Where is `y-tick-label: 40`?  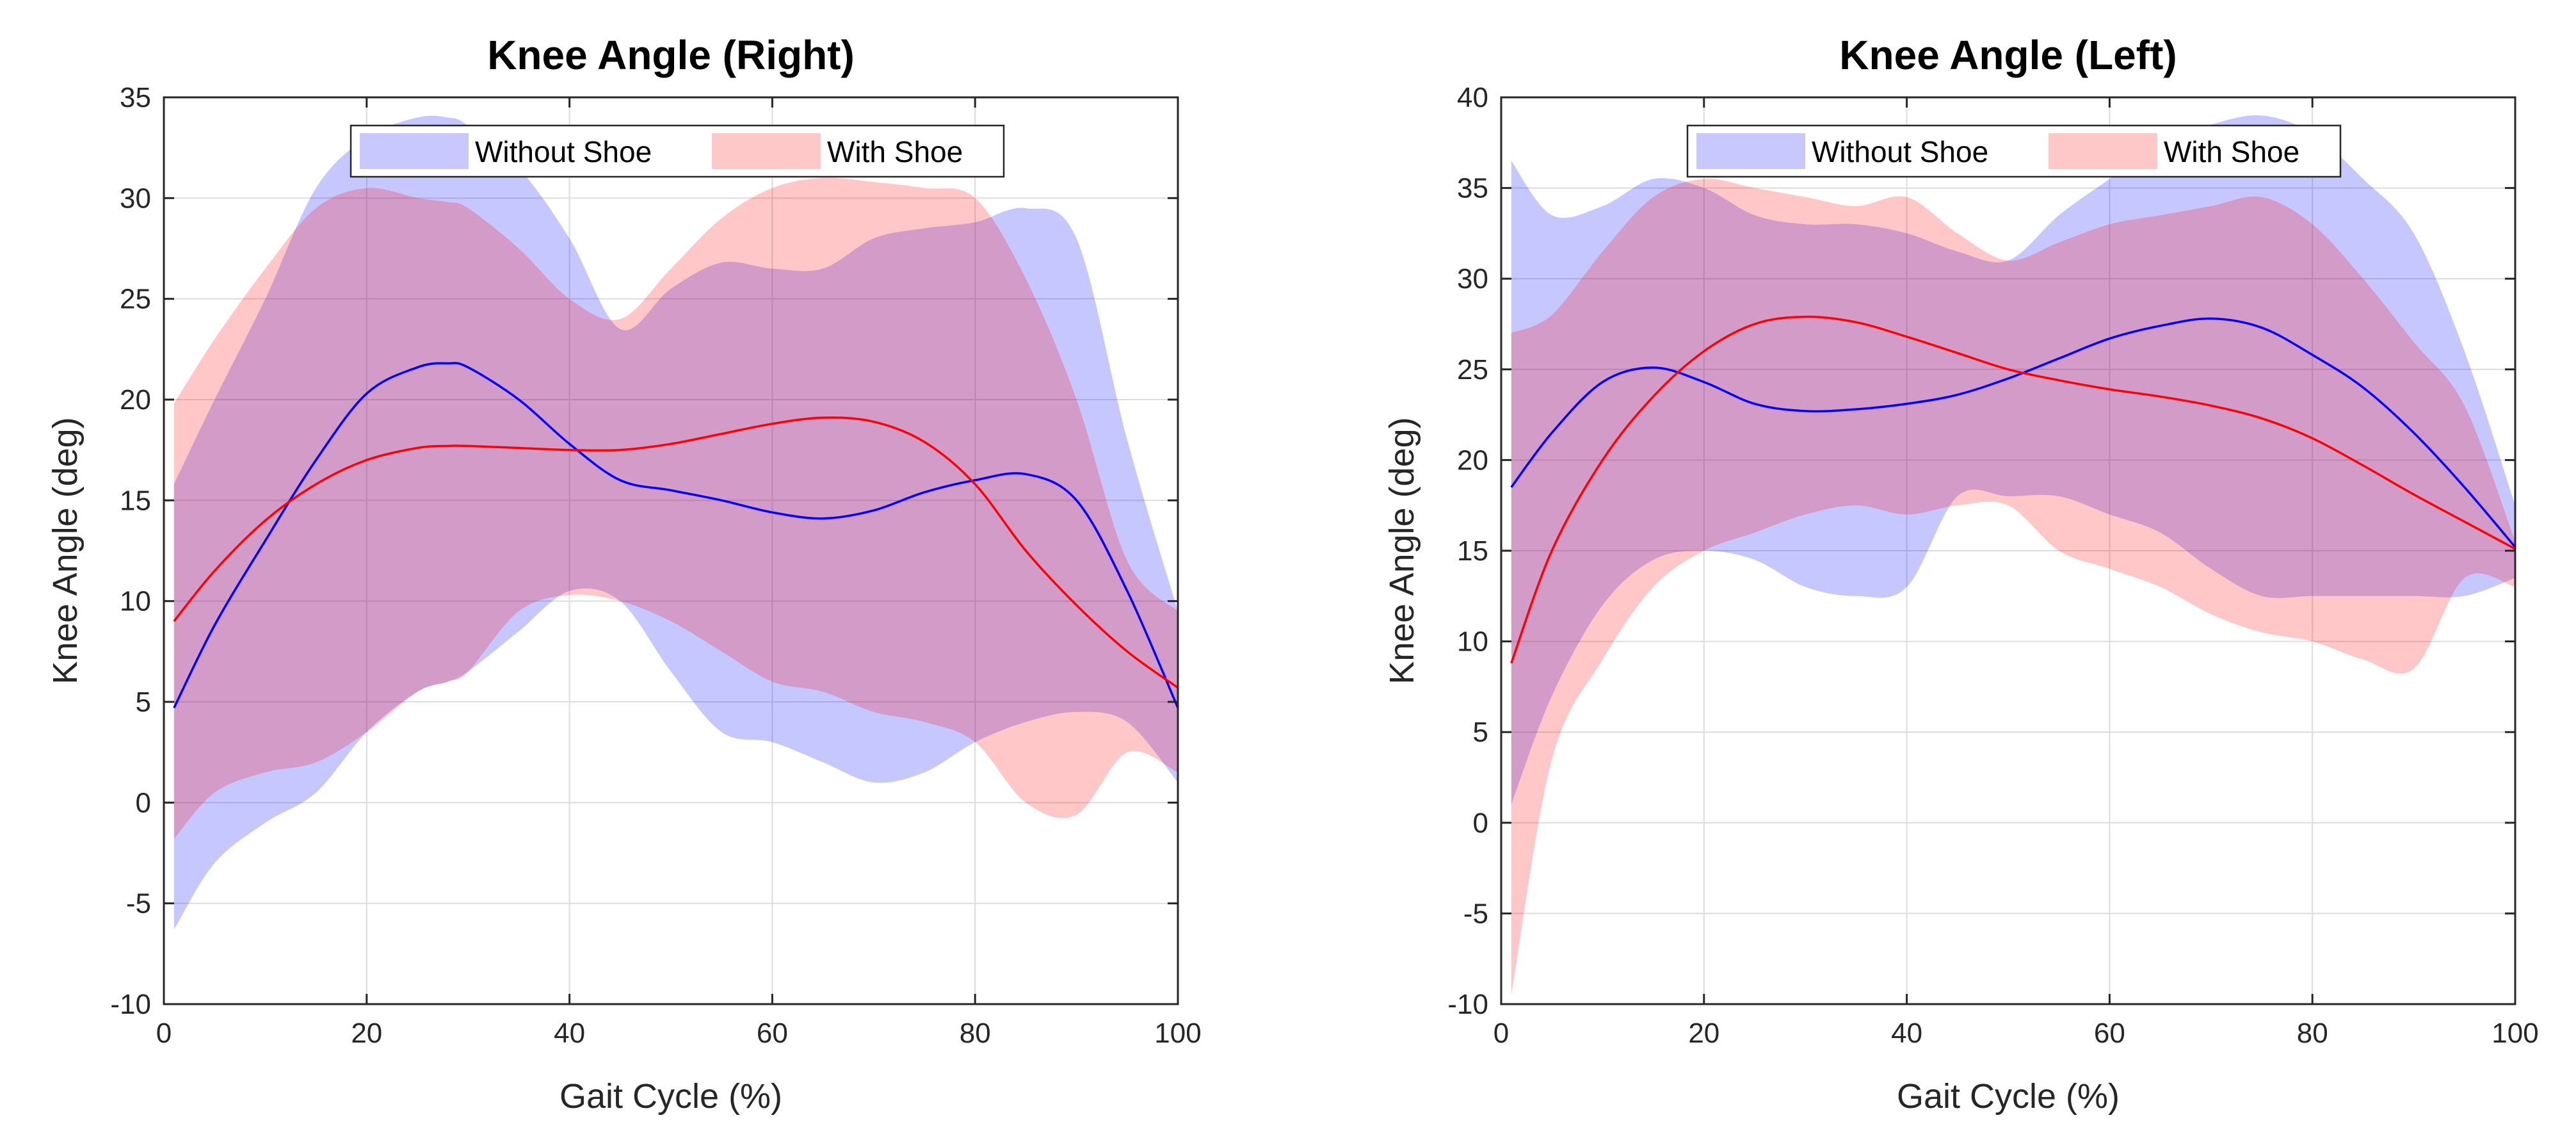
y-tick-label: 40 is located at coordinates (1472, 97).